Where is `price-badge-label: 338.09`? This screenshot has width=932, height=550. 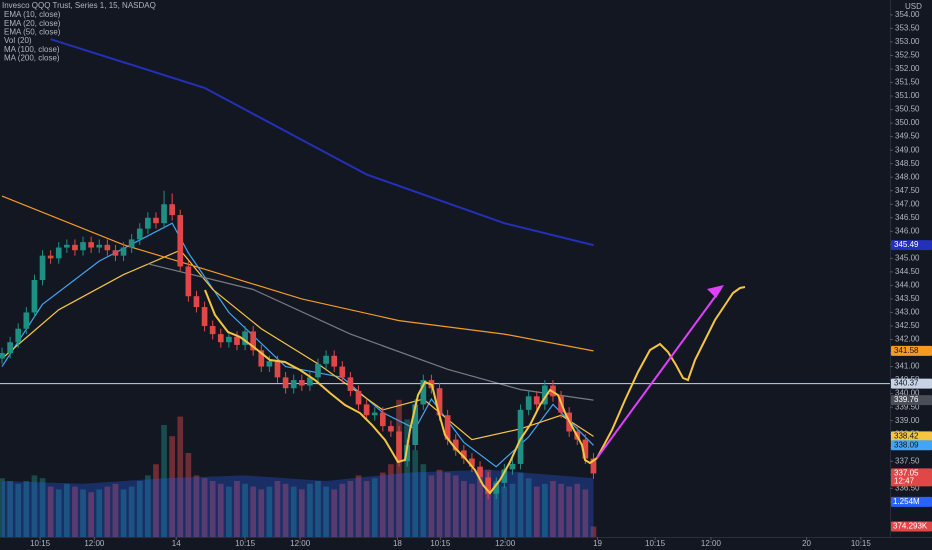
price-badge-label: 338.09 is located at coordinates (906, 444).